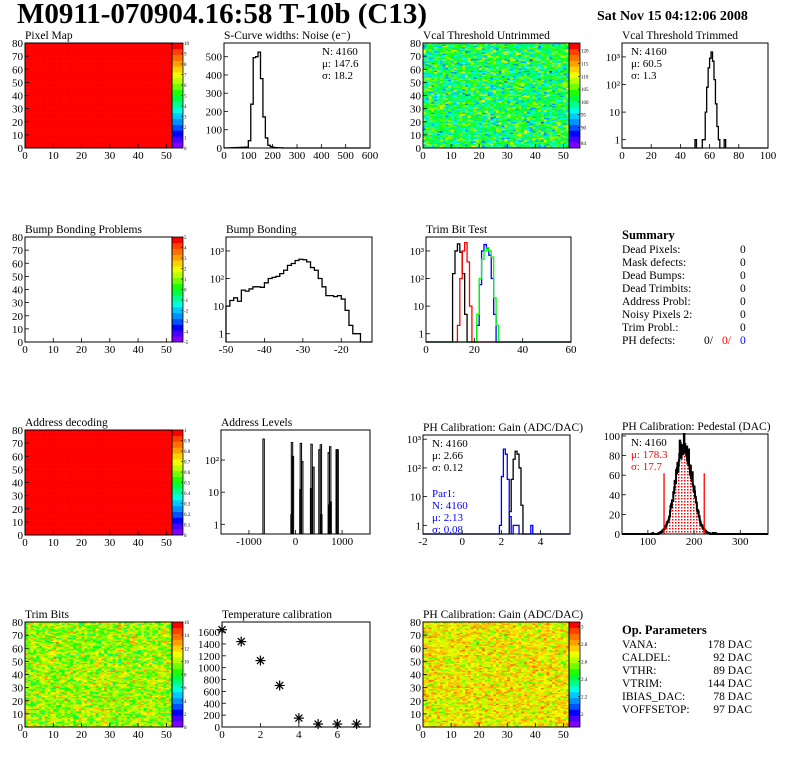  What do you see at coordinates (18, 136) in the screenshot?
I see `y-tick-label: 10` at bounding box center [18, 136].